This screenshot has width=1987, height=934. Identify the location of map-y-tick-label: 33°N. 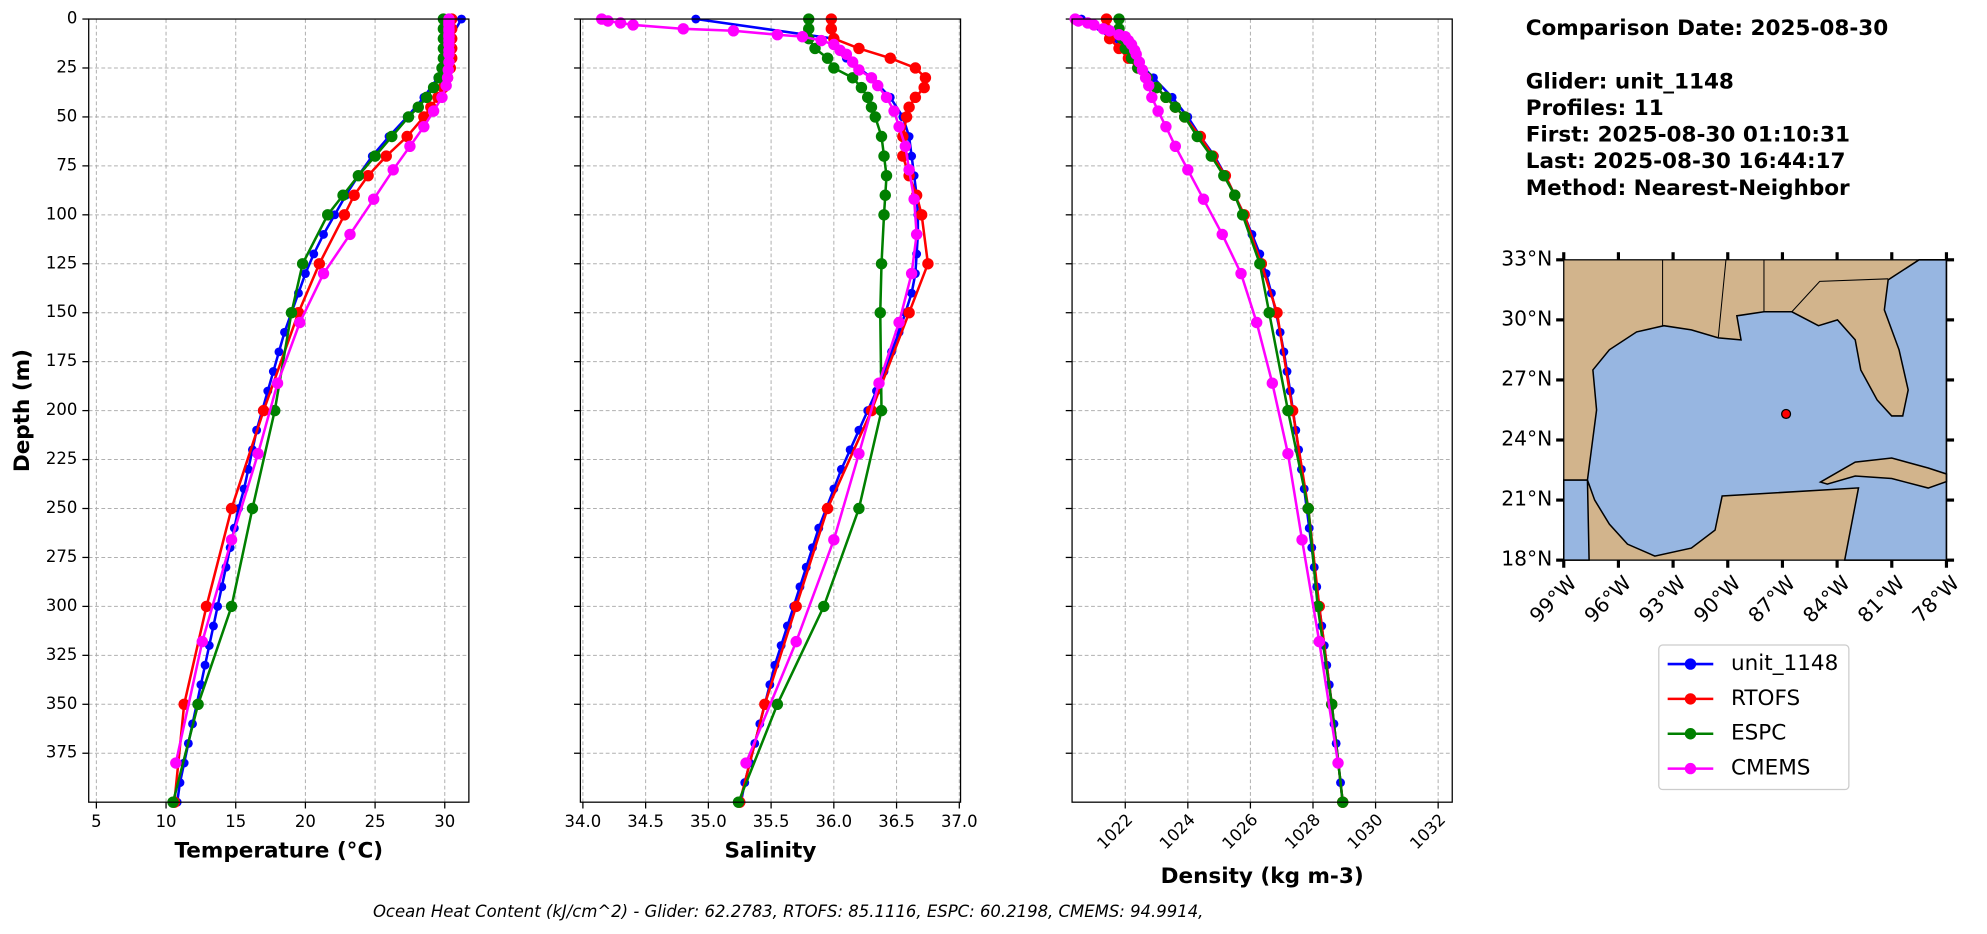
(1526, 258).